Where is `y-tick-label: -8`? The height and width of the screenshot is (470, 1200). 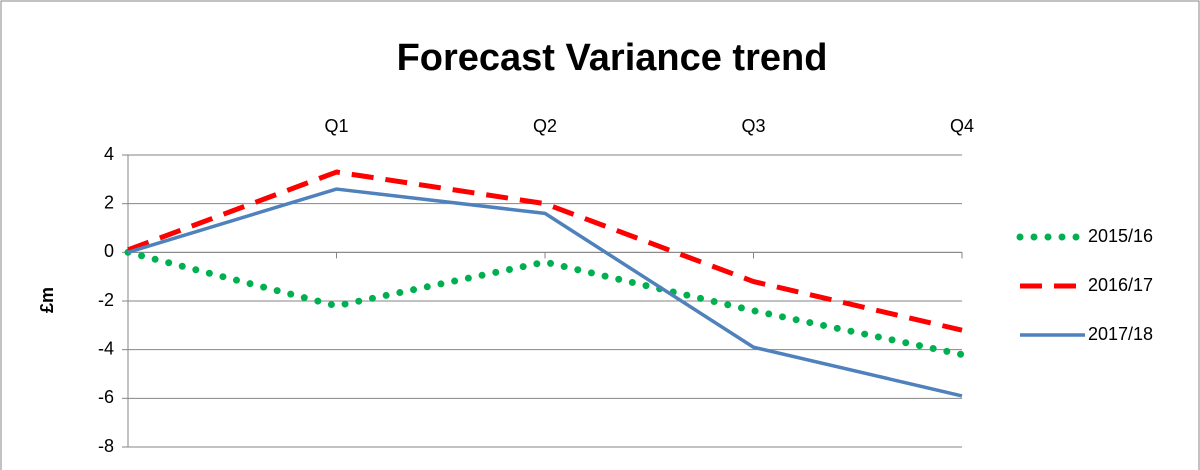 y-tick-label: -8 is located at coordinates (106, 446).